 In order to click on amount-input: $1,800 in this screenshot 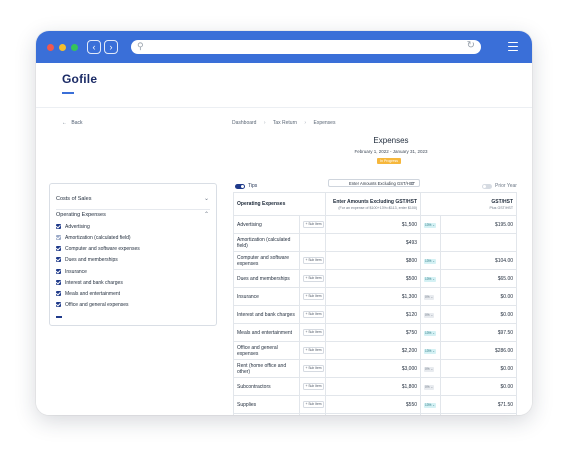, I will do `click(373, 386)`.